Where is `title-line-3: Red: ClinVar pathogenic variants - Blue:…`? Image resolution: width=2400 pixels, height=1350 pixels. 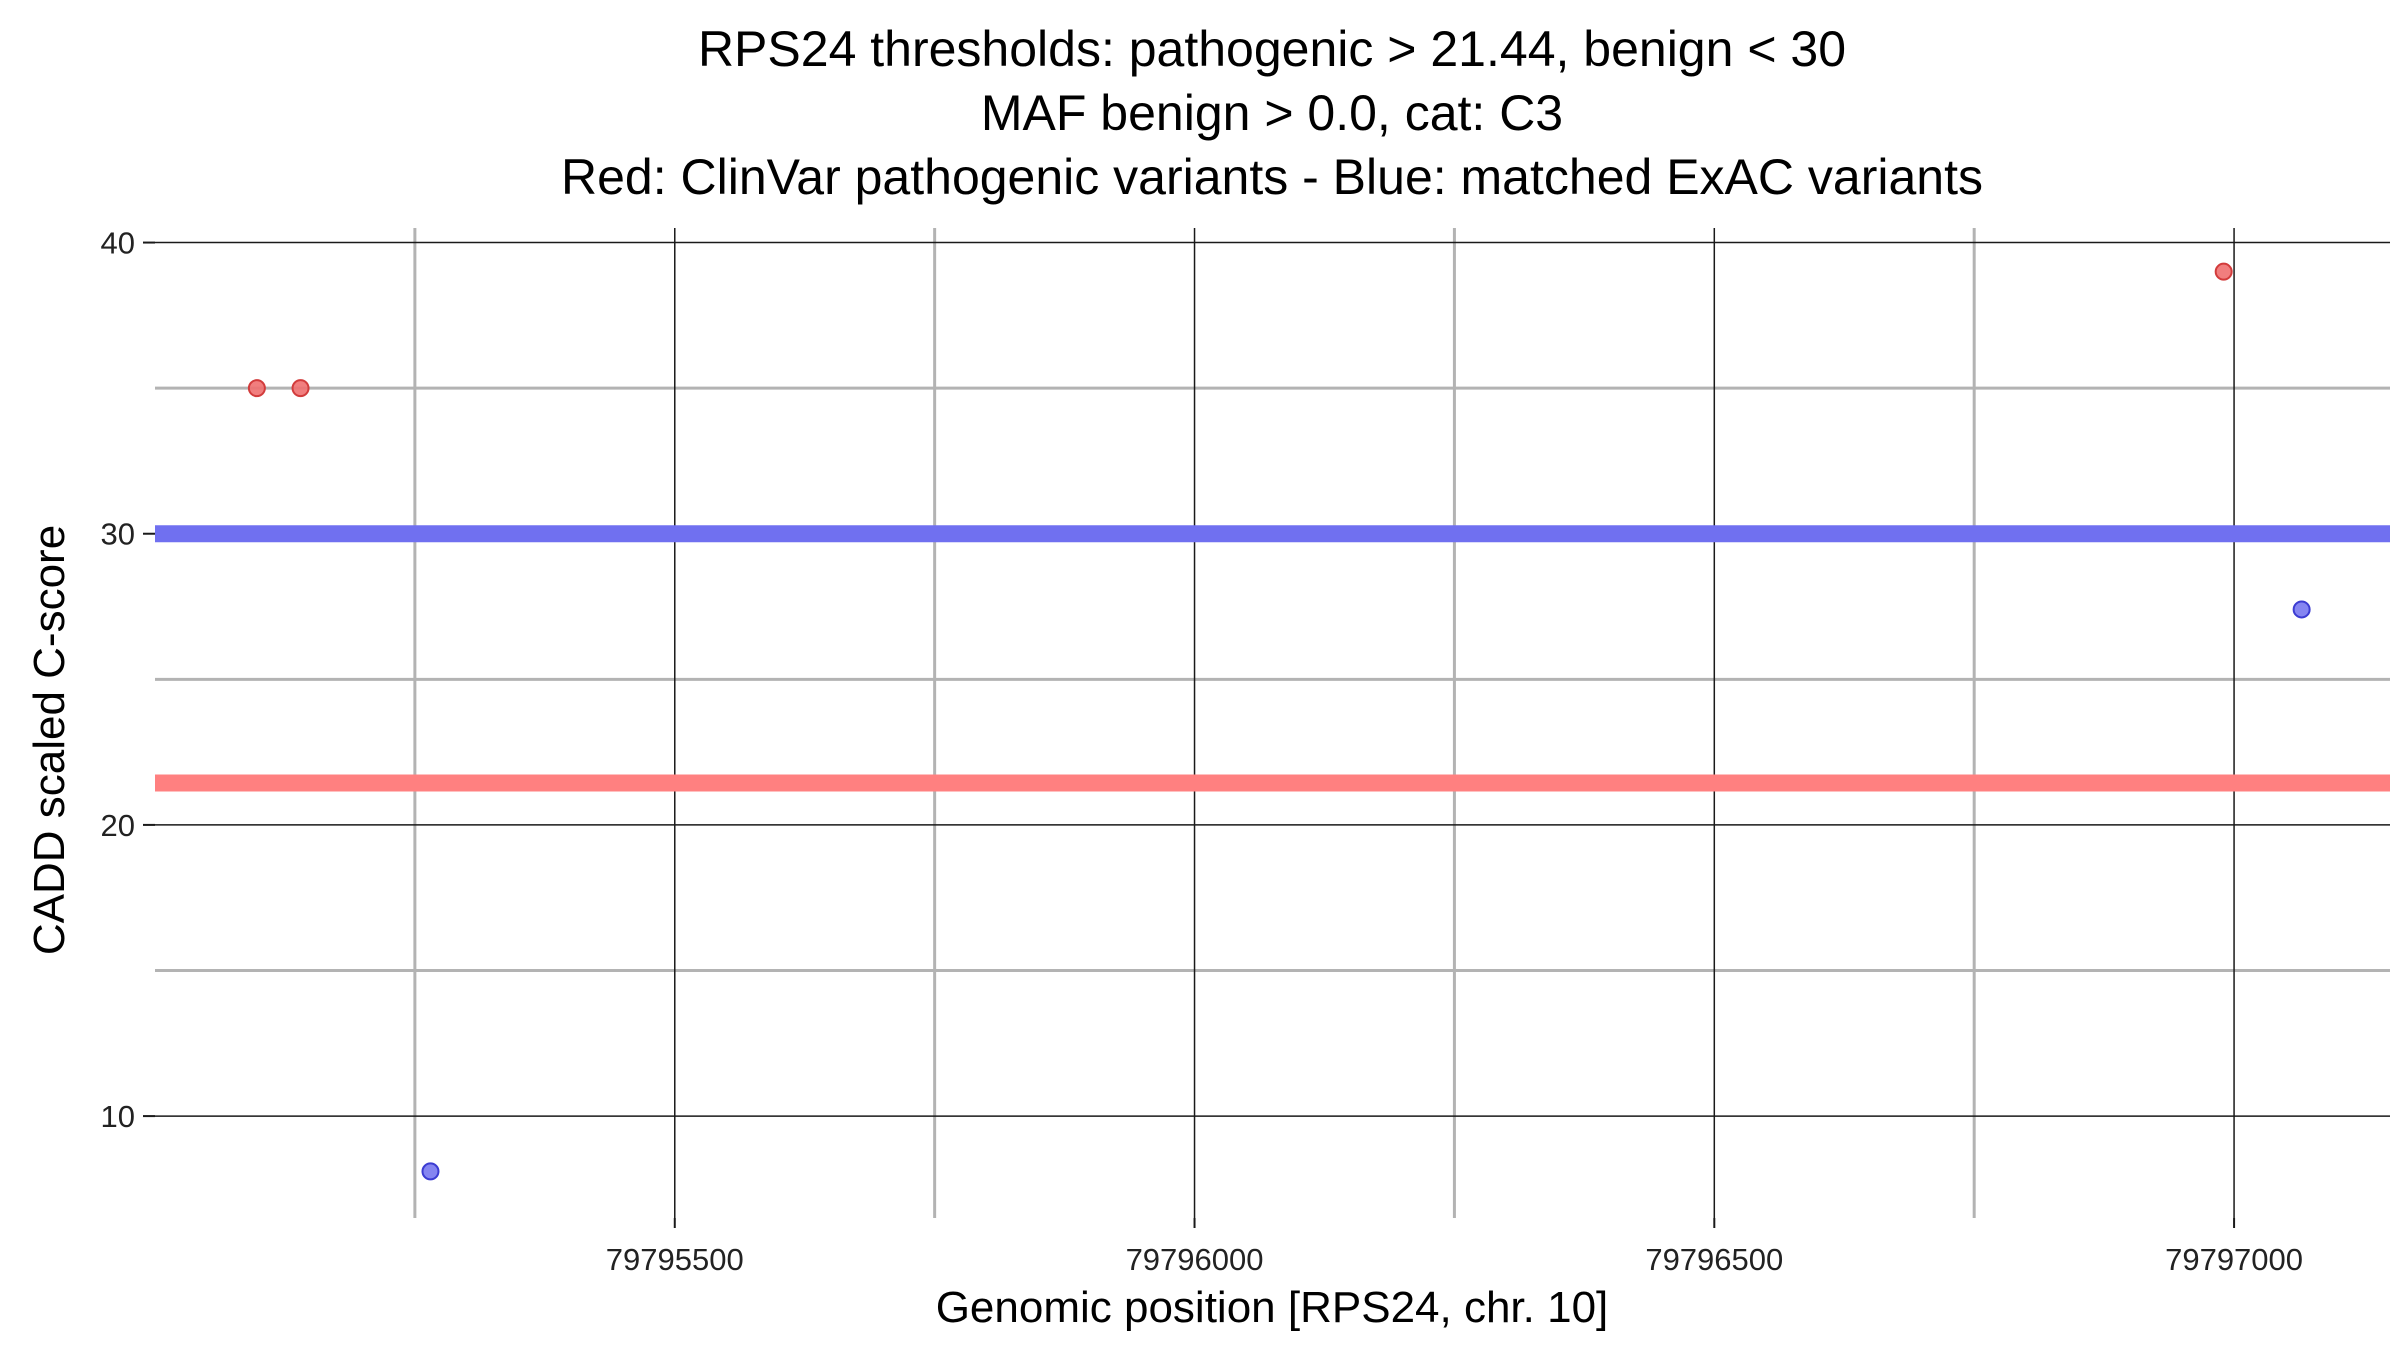
title-line-3: Red: ClinVar pathogenic variants - Blue:… is located at coordinates (1272, 177).